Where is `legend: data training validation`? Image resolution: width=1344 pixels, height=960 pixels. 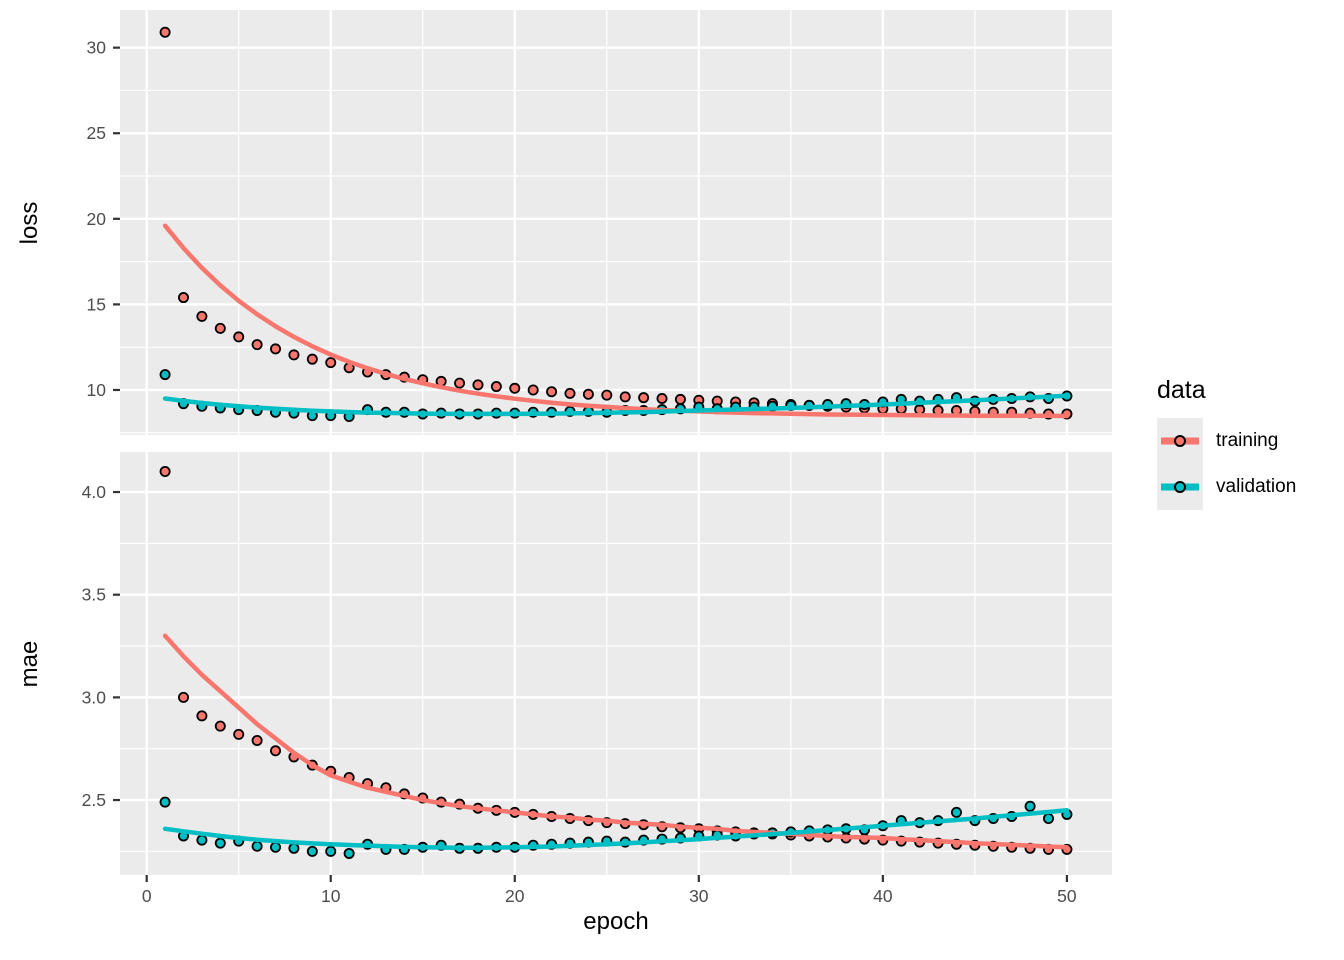
legend: data training validation is located at coordinates (1226, 443).